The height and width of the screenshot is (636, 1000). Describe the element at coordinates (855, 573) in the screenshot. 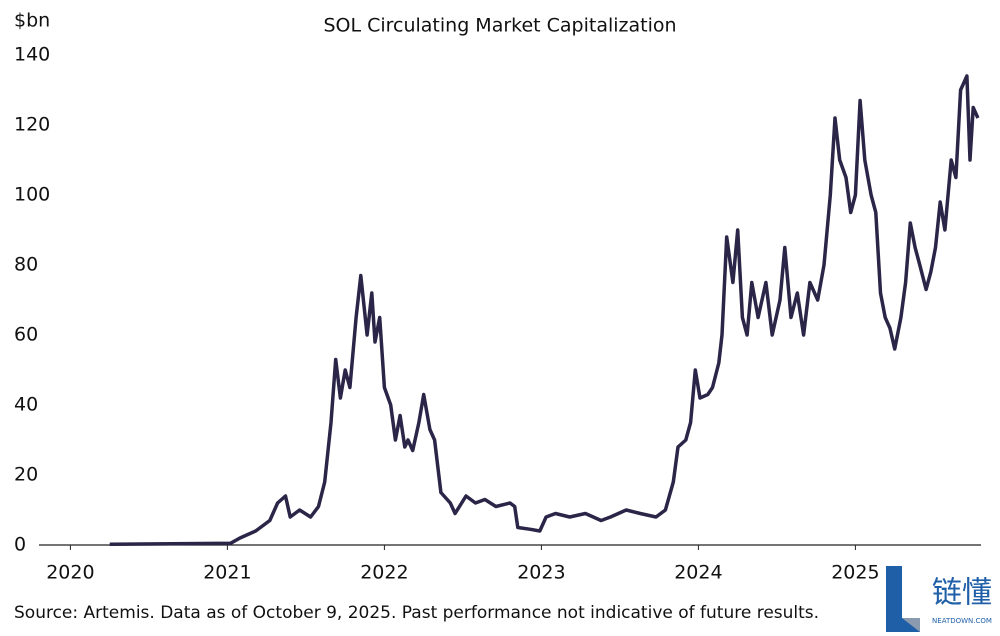

I see `x-tick-label: 2025` at that location.